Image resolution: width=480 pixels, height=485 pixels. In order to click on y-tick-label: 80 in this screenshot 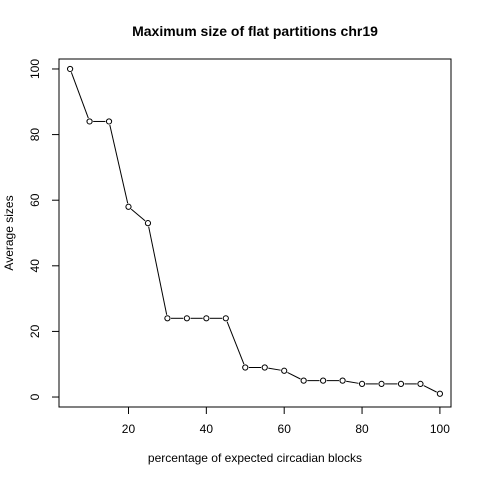, I will do `click(35, 135)`.